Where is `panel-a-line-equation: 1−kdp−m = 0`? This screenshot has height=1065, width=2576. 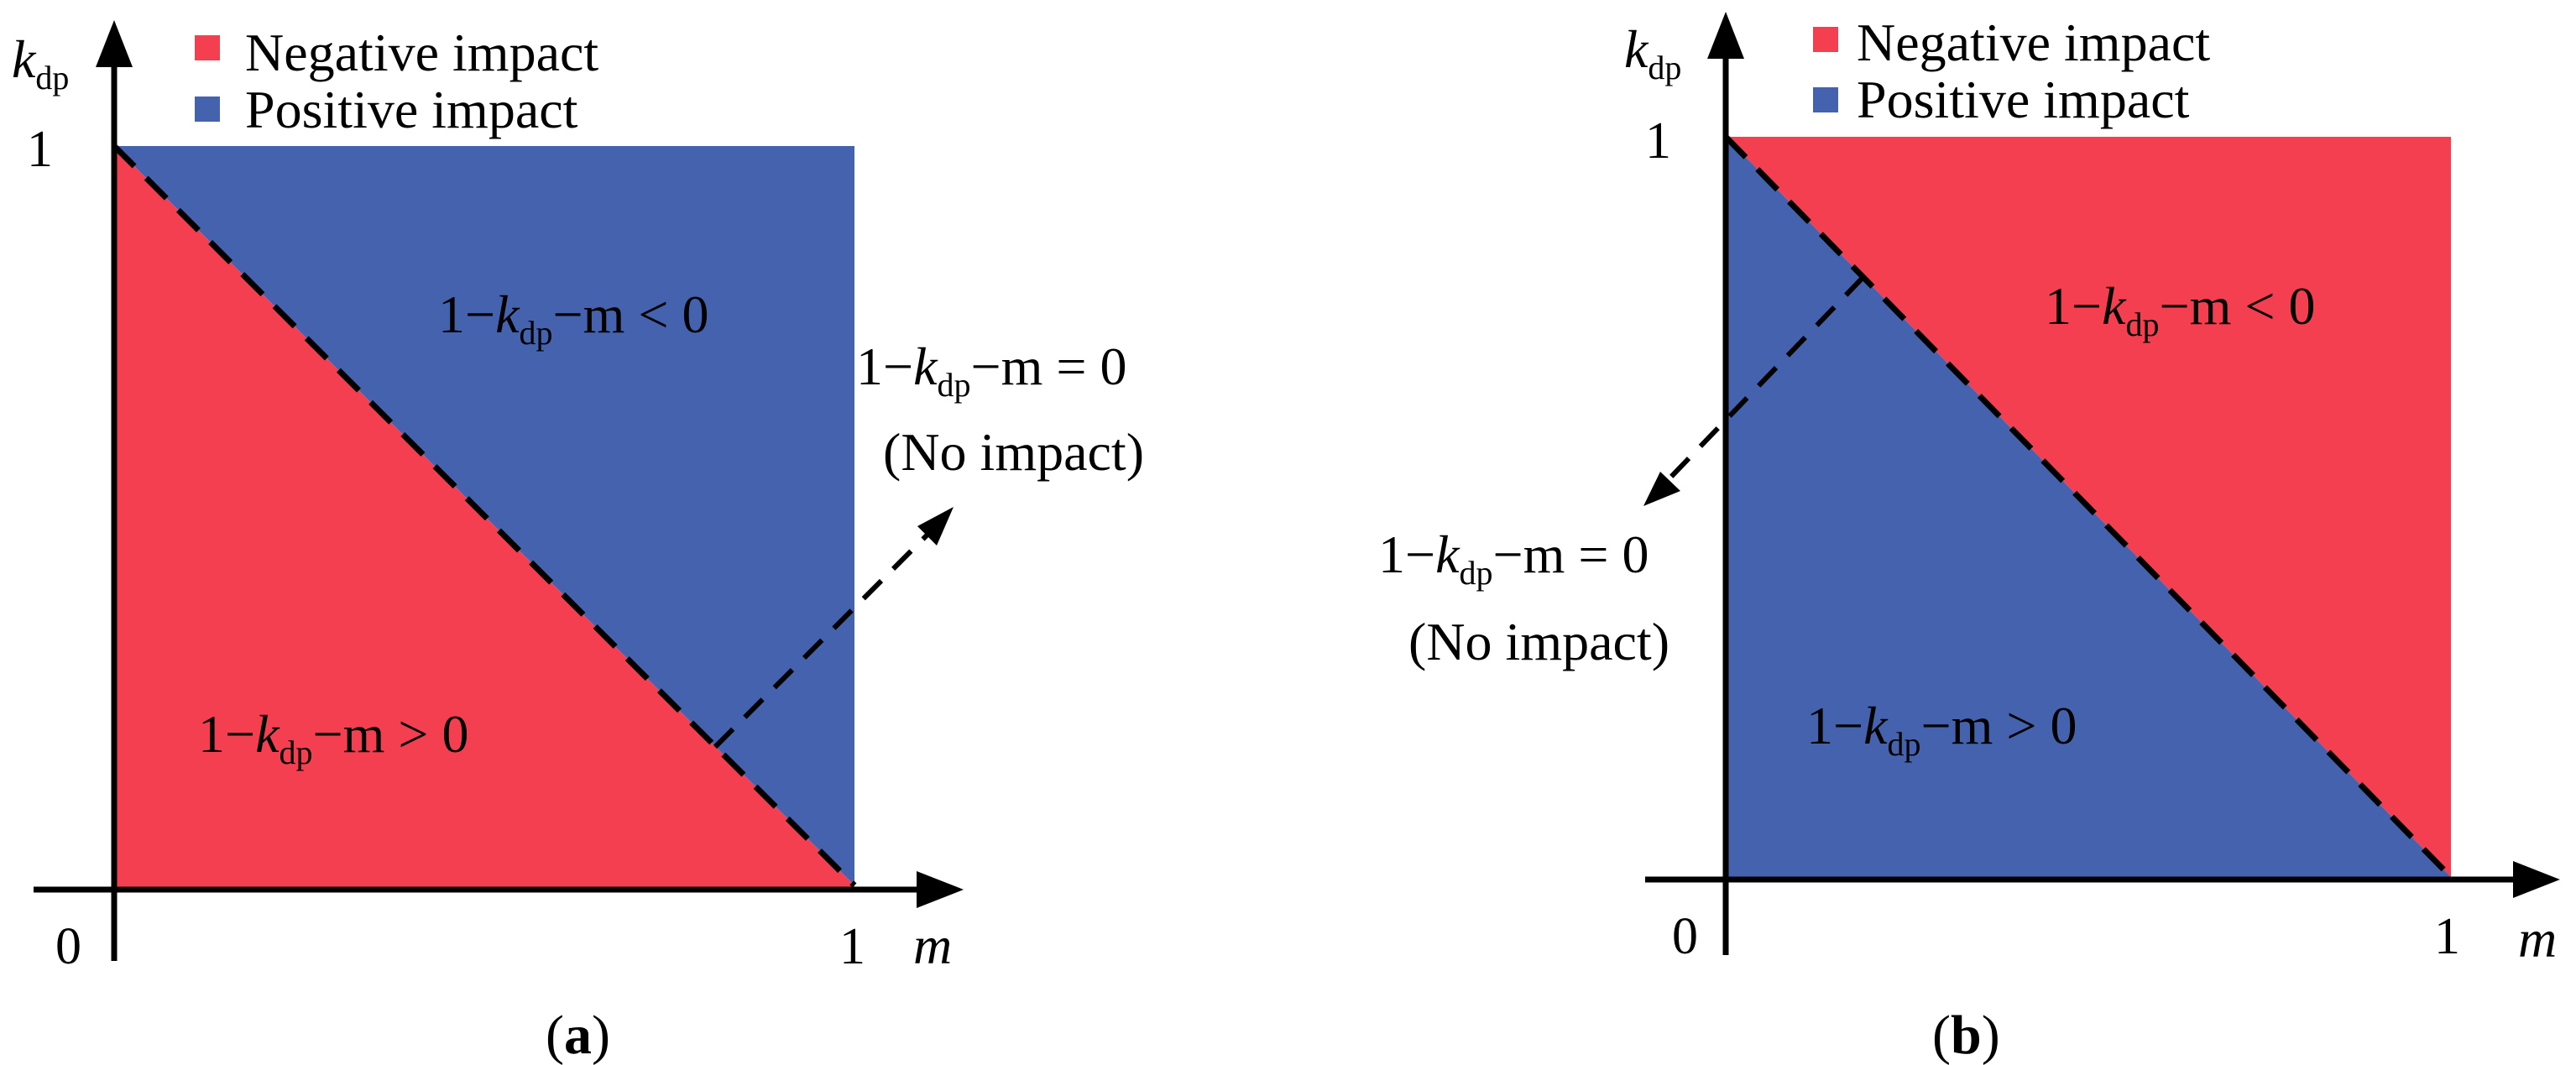
panel-a-line-equation: 1−kdp−m = 0 is located at coordinates (991, 370).